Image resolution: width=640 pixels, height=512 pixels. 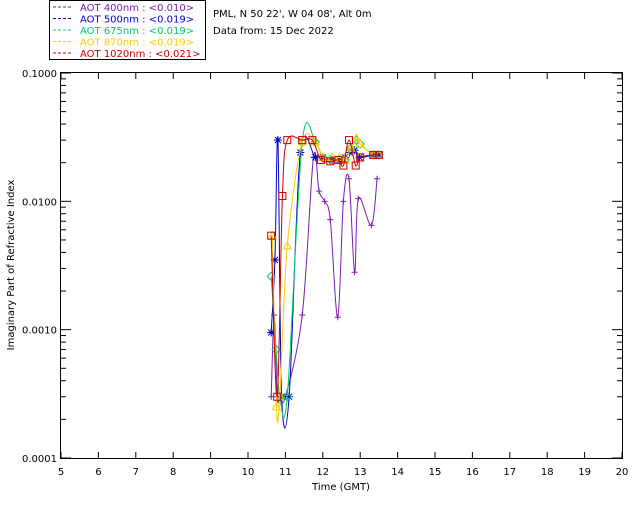 I want to click on site-label: PML, N 50 22', W 04 08', Alt 0m, so click(x=292, y=14).